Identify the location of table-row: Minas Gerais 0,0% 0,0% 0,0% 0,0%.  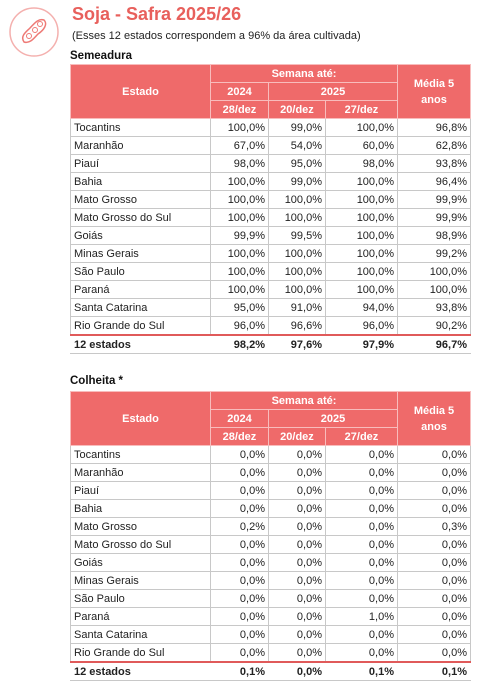
(270, 580).